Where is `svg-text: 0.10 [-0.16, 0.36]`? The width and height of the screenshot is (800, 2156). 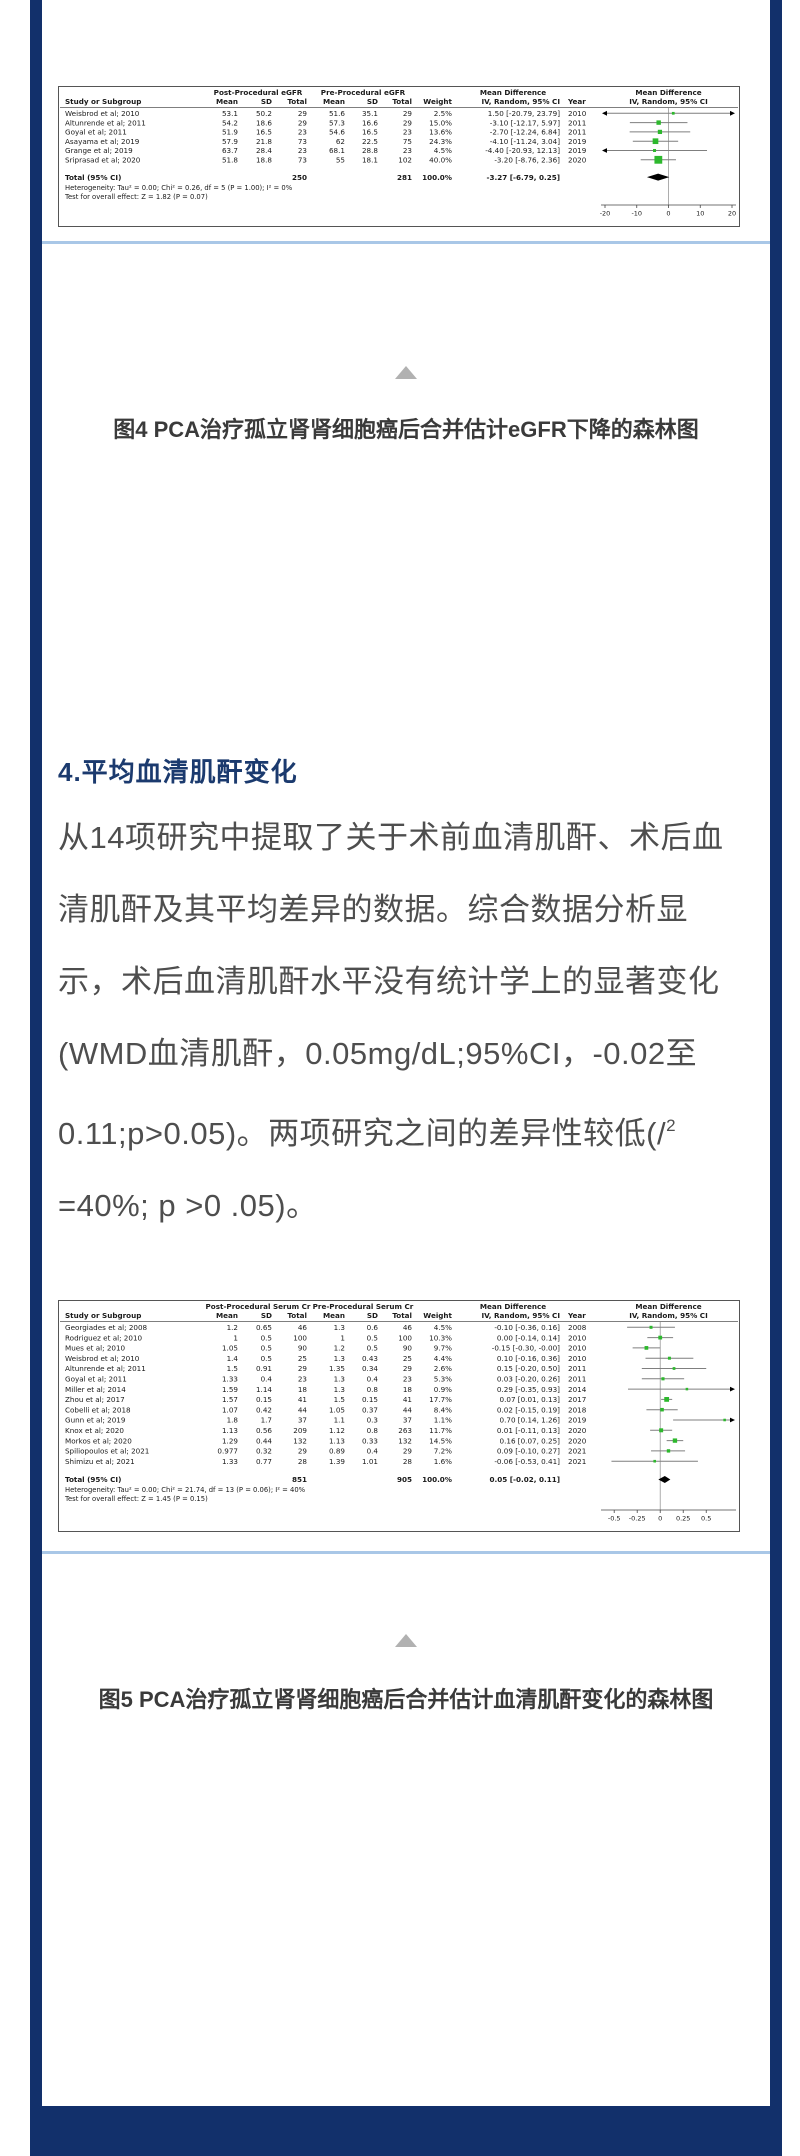
svg-text: 0.10 [-0.16, 0.36] is located at coordinates (528, 1358).